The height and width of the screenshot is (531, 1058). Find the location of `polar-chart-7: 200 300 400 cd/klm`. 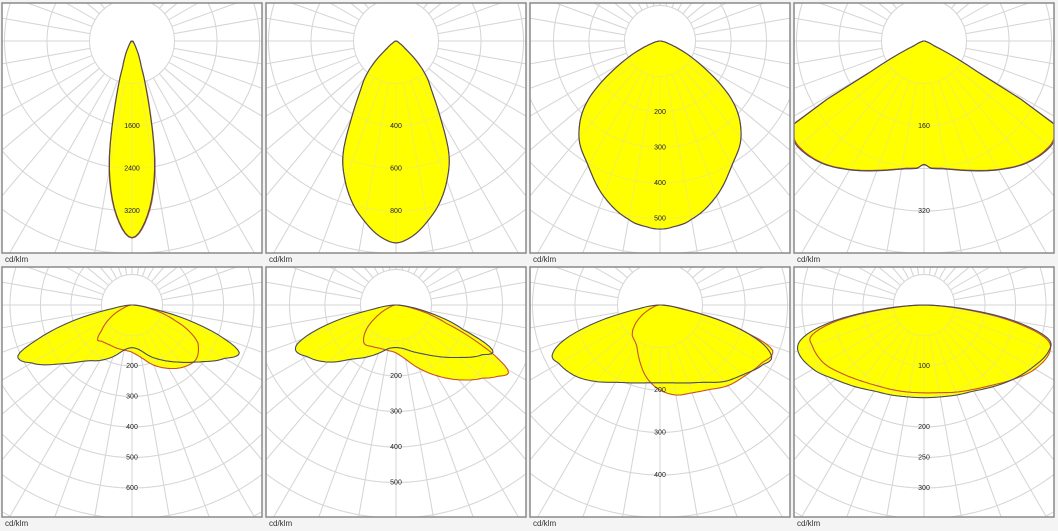

polar-chart-7: 200 300 400 cd/klm is located at coordinates (660, 397).